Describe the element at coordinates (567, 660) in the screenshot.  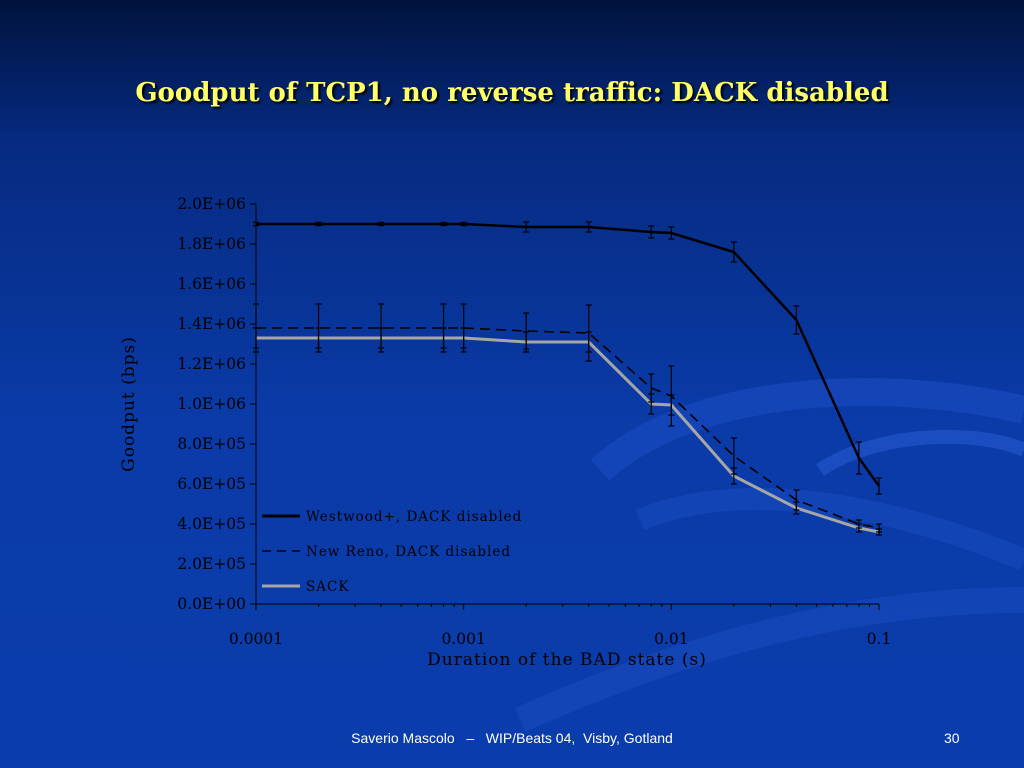
I see `x-axis-label: Duration of the BAD state (s)` at that location.